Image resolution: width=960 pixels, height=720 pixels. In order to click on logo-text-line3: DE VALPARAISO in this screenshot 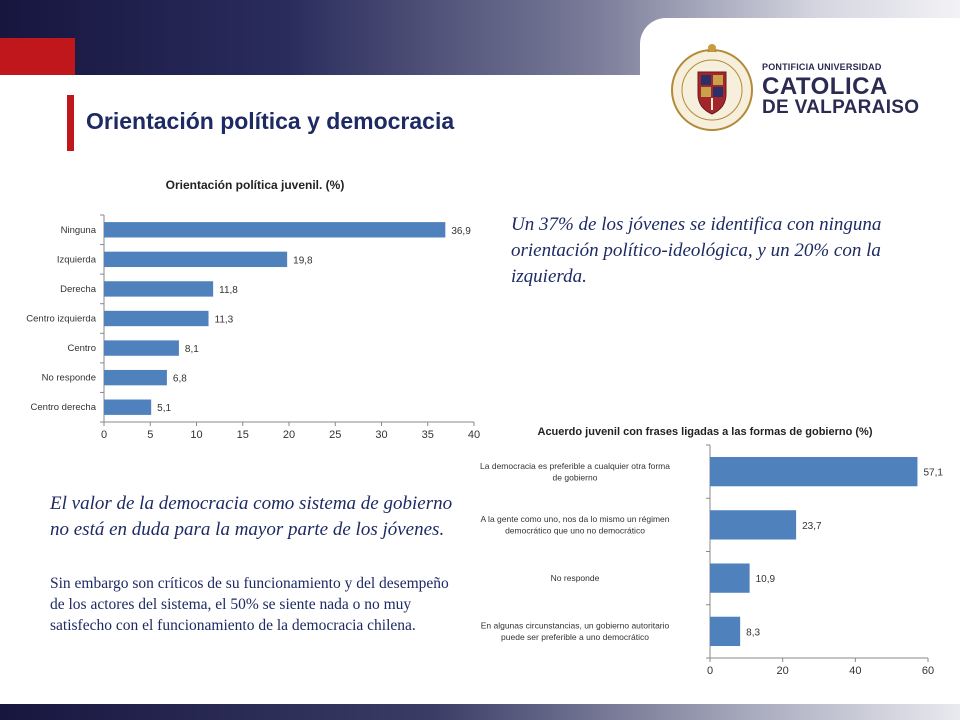, I will do `click(841, 107)`.